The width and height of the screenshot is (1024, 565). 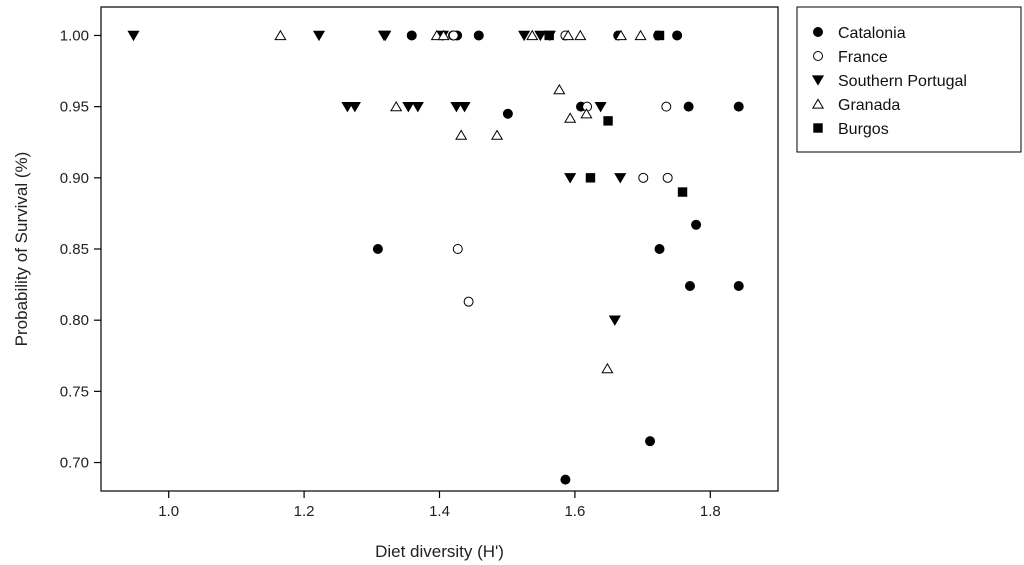 I want to click on x-tick-label: 1.2, so click(x=304, y=511).